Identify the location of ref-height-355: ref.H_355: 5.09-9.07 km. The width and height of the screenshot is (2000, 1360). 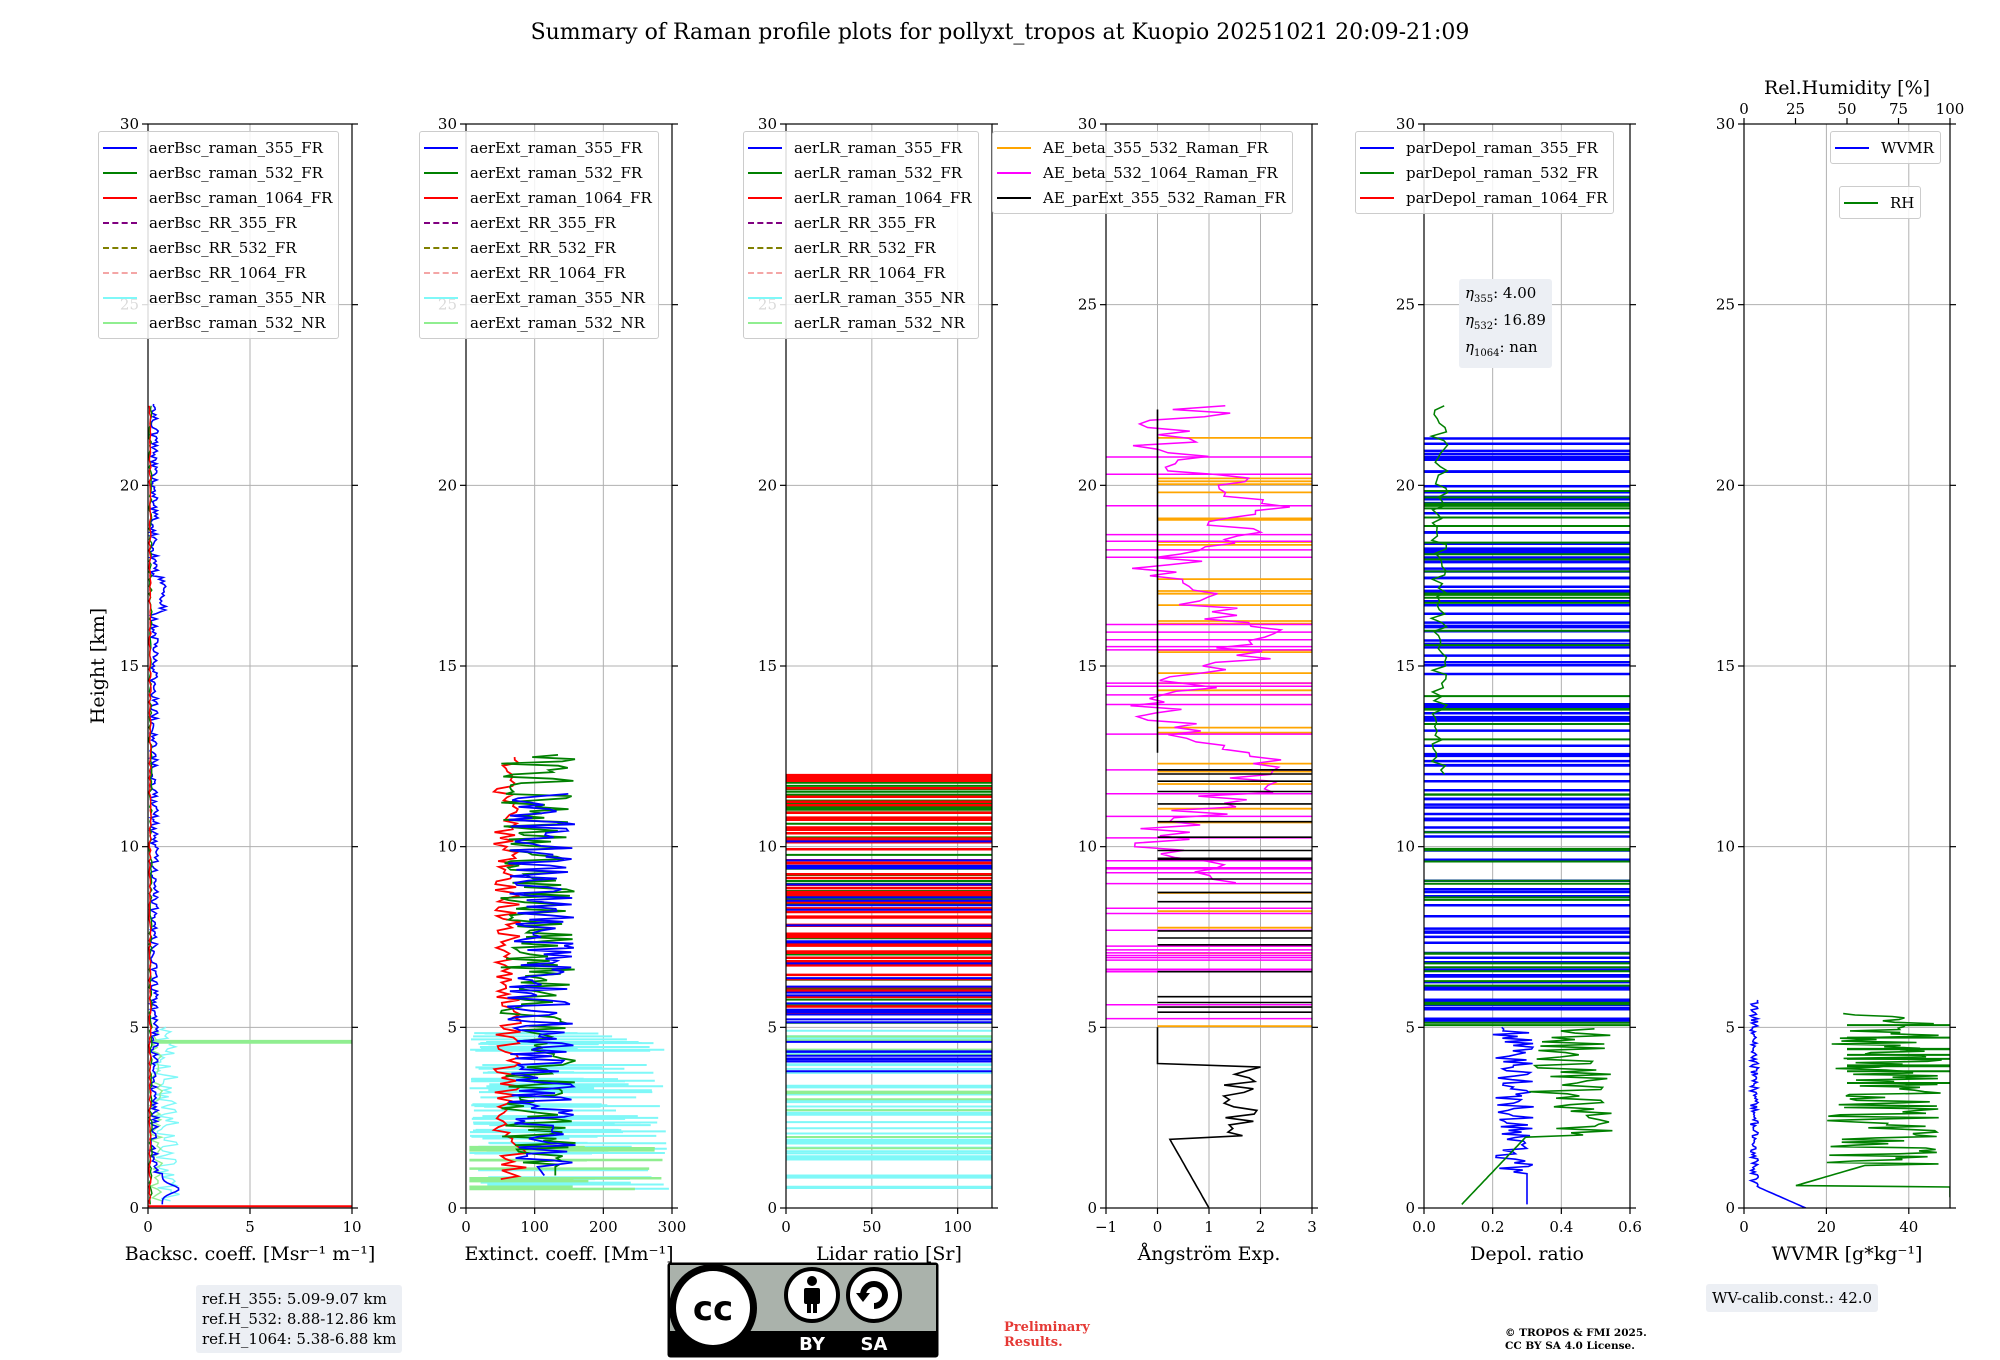
(294, 1299).